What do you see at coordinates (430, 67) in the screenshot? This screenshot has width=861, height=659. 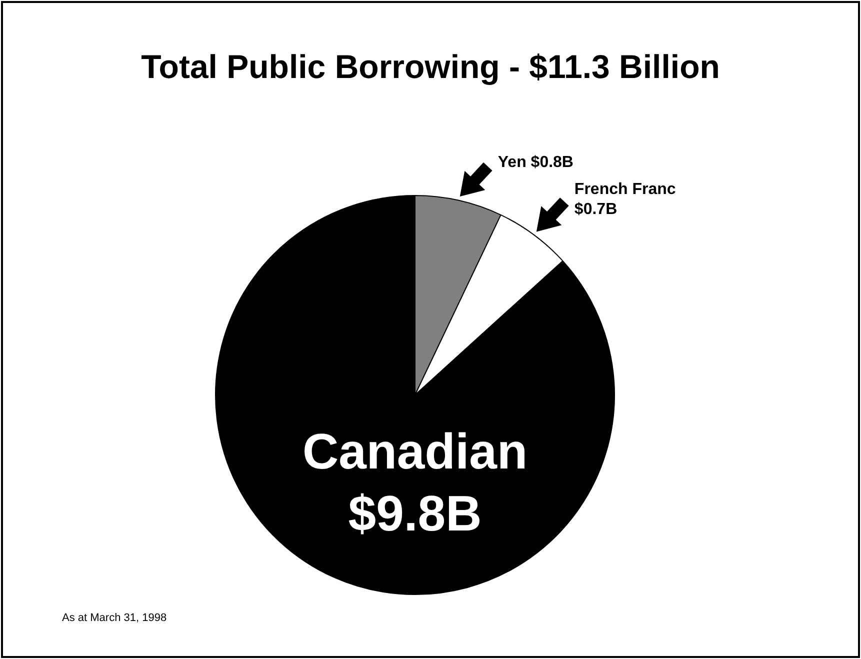 I see `chart-title: Total Public Borrowing - $11.3 Billion` at bounding box center [430, 67].